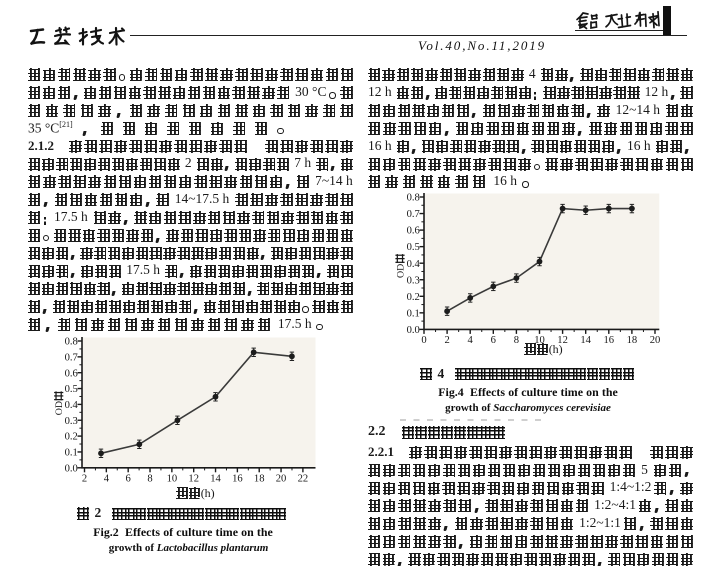  What do you see at coordinates (423, 340) in the screenshot?
I see `svg-text: 0` at bounding box center [423, 340].